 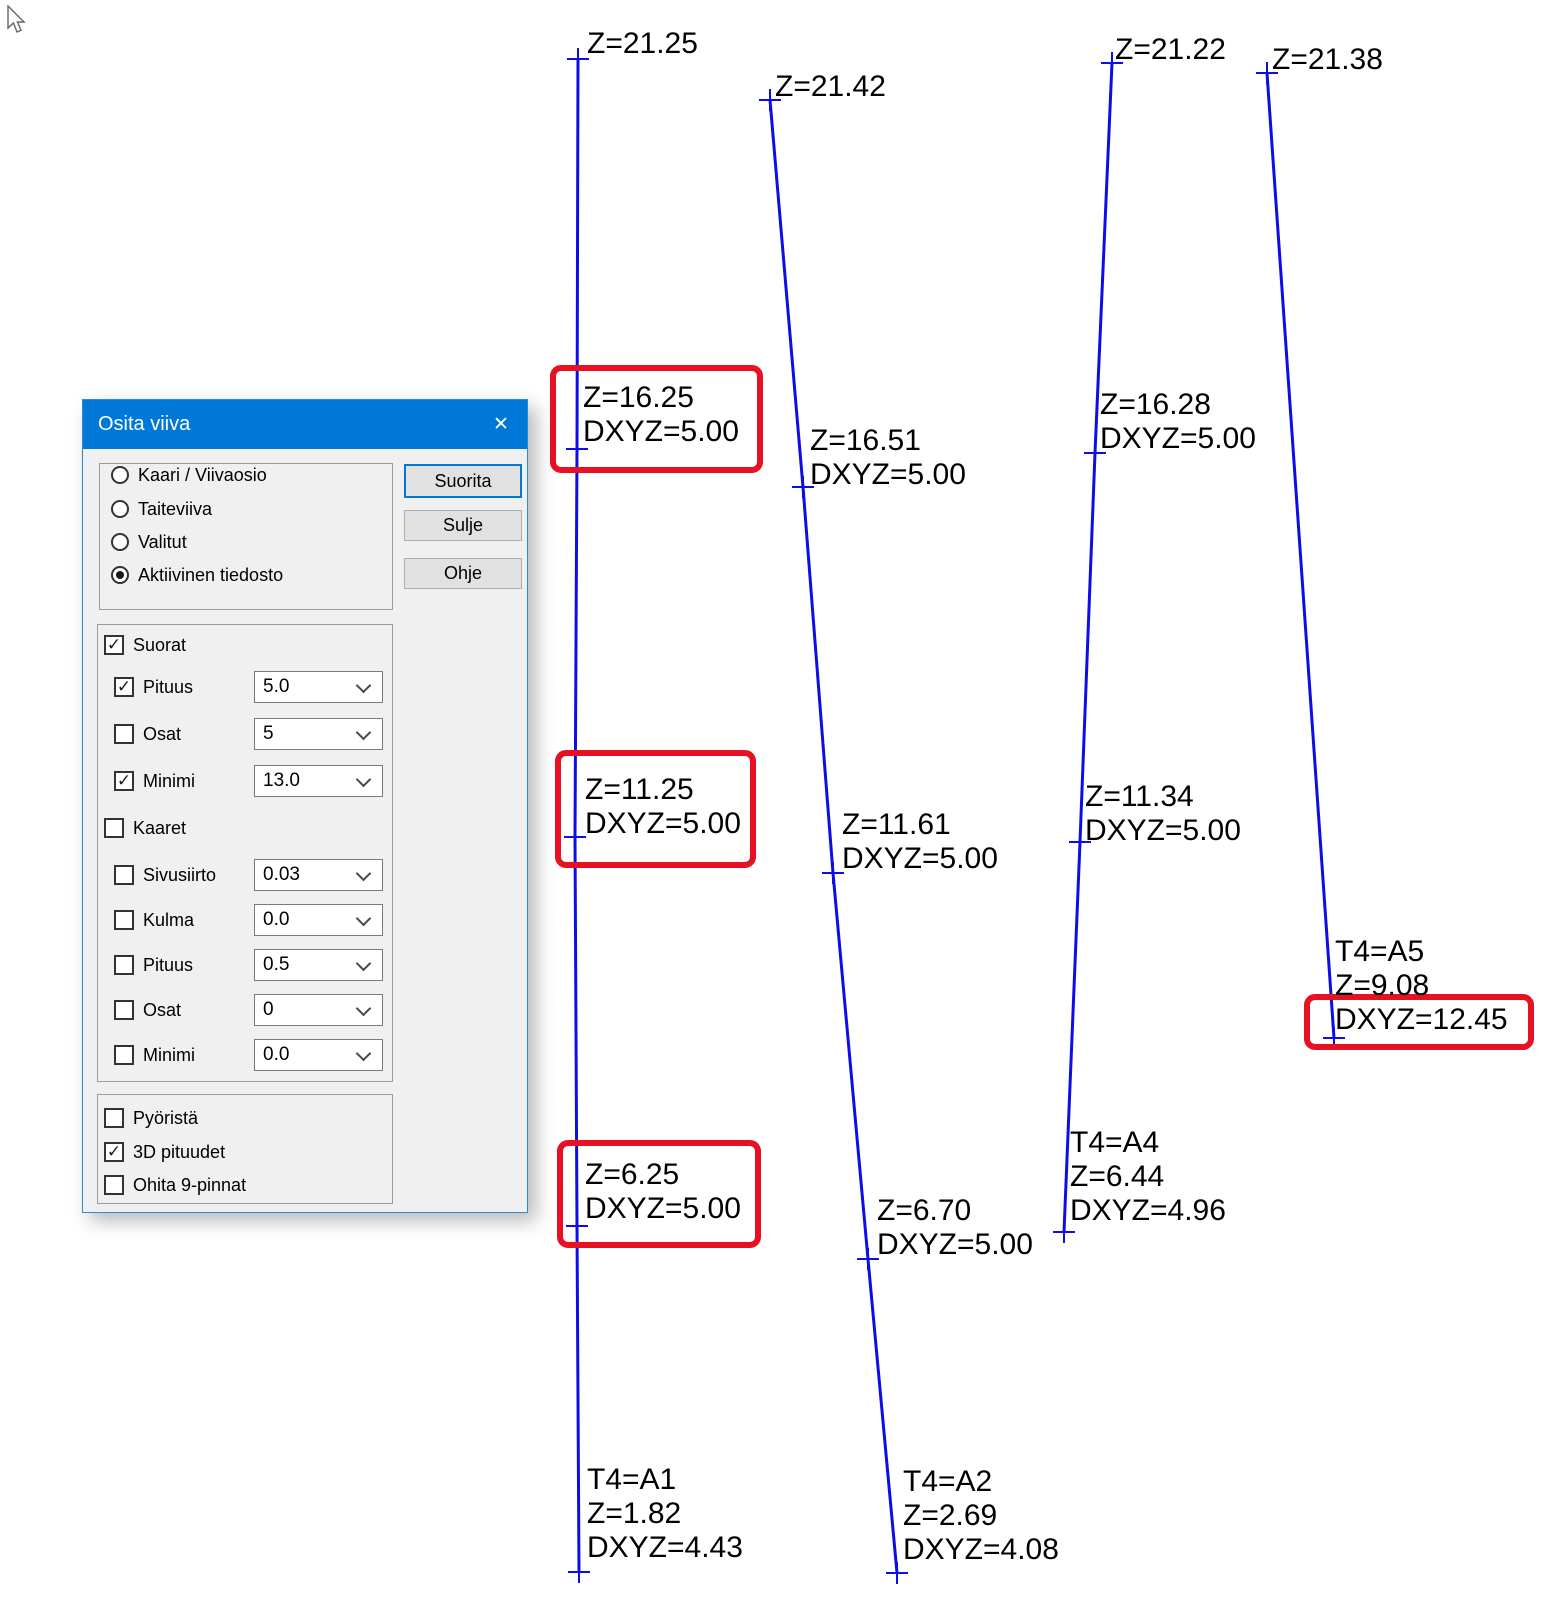 What do you see at coordinates (124, 920) in the screenshot?
I see `kulma-checkbox: ✓` at bounding box center [124, 920].